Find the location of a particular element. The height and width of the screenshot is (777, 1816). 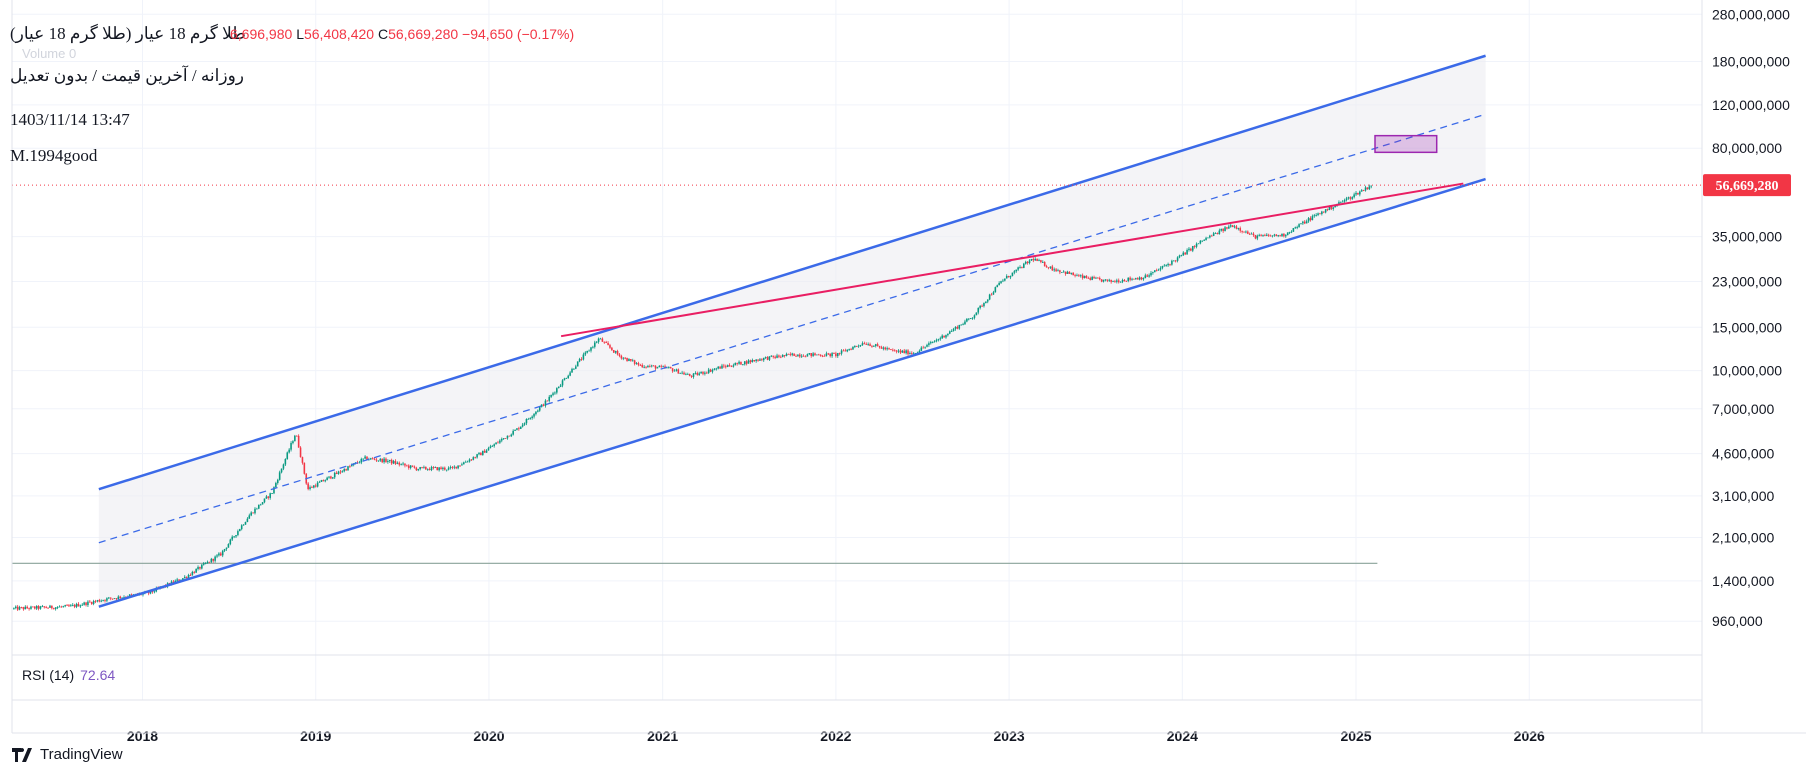

rsi-legend: RSI (14) 72.64 is located at coordinates (68, 675).